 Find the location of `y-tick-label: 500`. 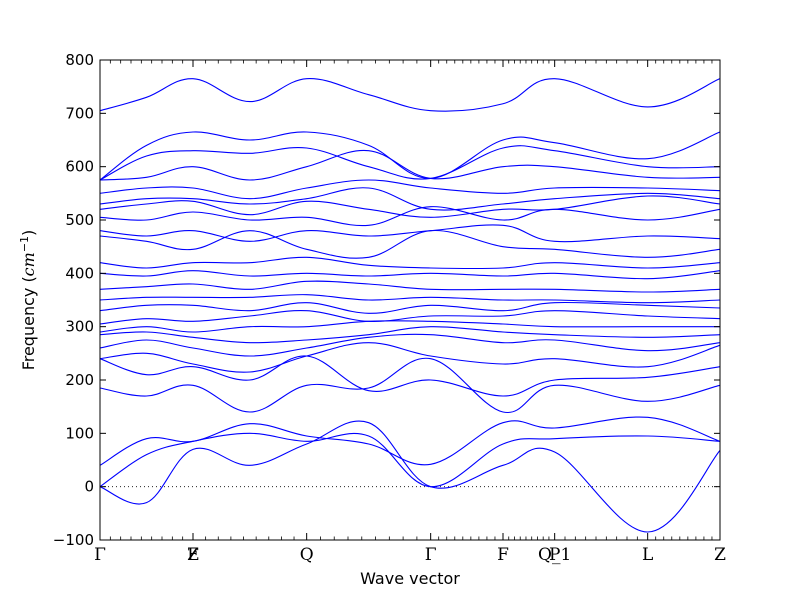

y-tick-label: 500 is located at coordinates (79, 220).